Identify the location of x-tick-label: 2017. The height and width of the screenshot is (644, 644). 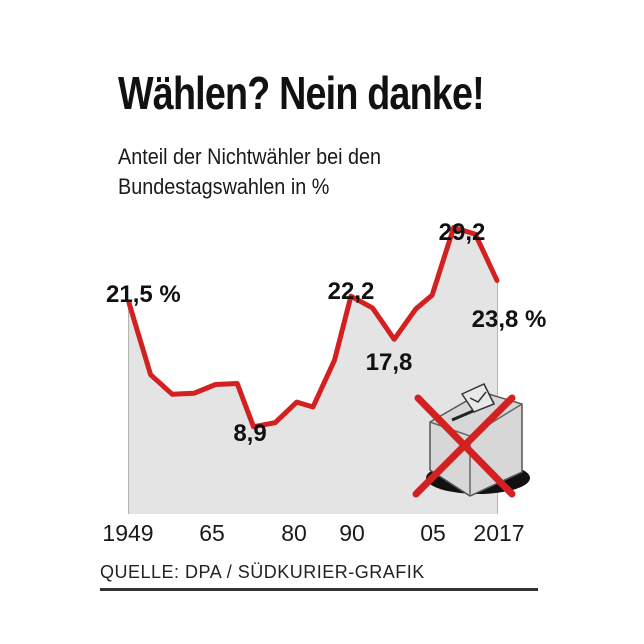
(498, 533).